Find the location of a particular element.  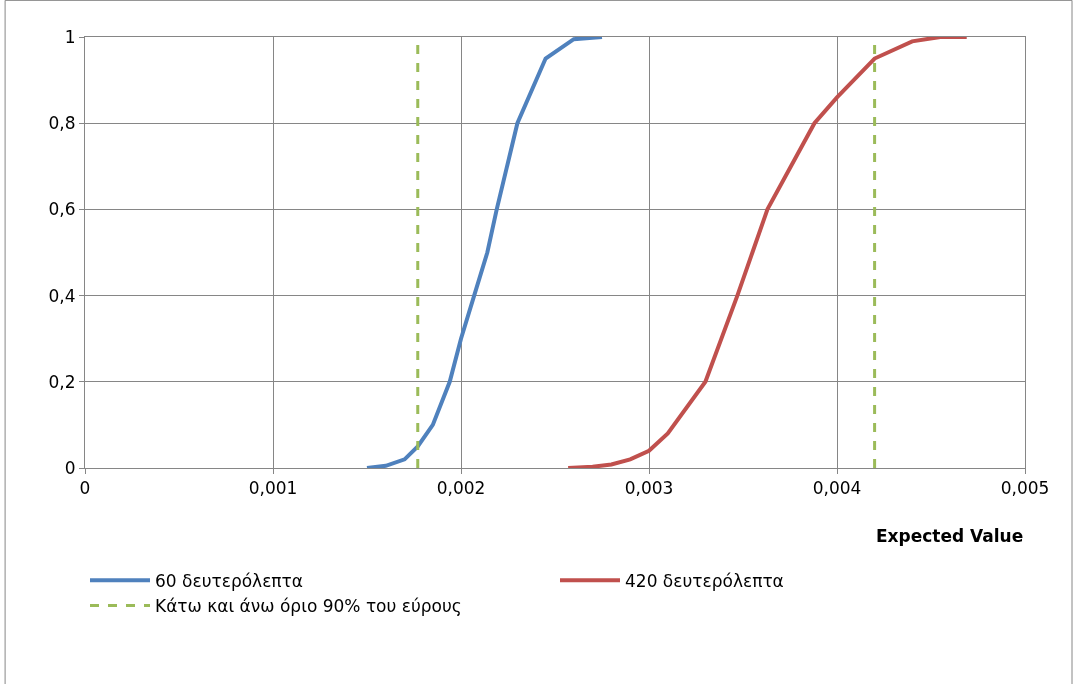

x-tick-label: 0,004 is located at coordinates (837, 488).